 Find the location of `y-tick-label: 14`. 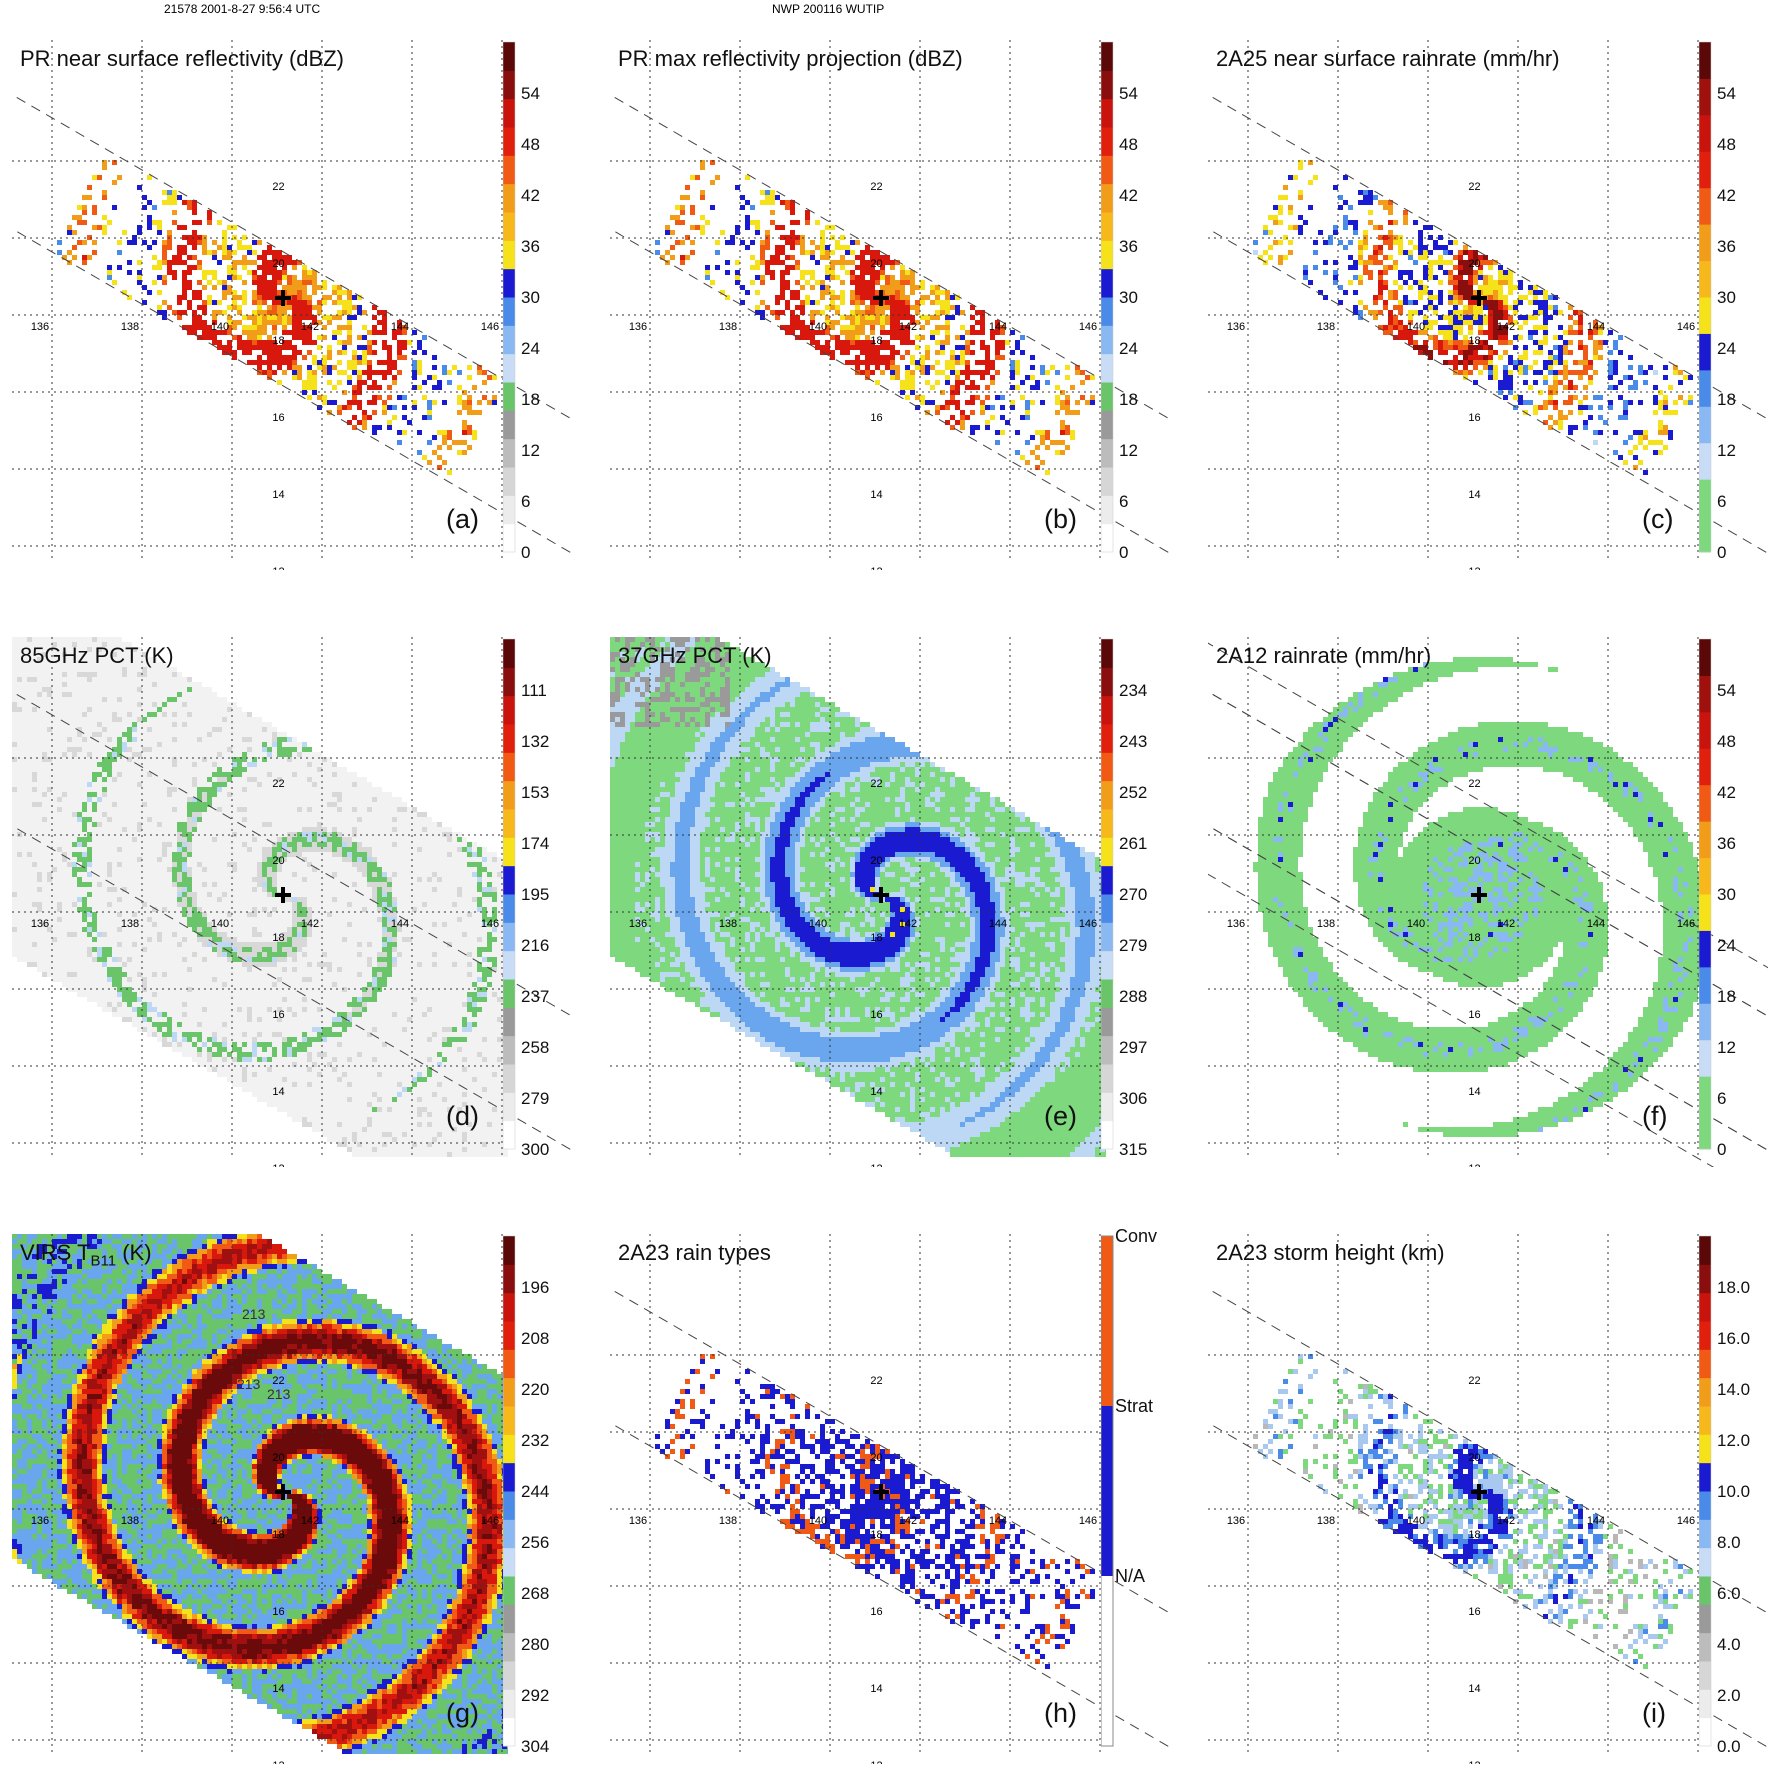

y-tick-label: 14 is located at coordinates (278, 495).